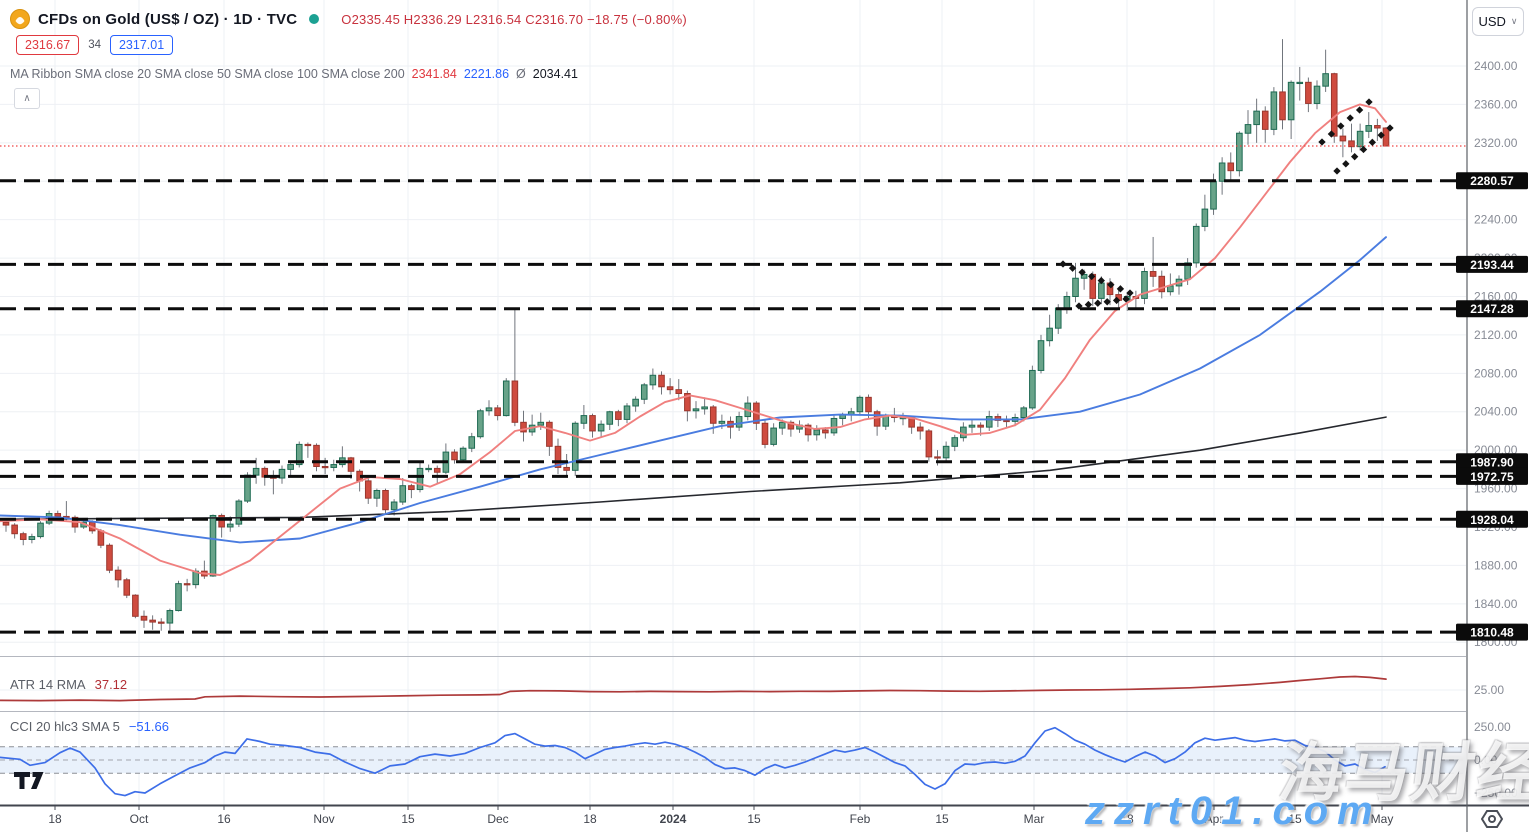 This screenshot has width=1529, height=837. I want to click on cci-legend: CCI 20 hlc3 SMA 5 −51.66, so click(89, 726).